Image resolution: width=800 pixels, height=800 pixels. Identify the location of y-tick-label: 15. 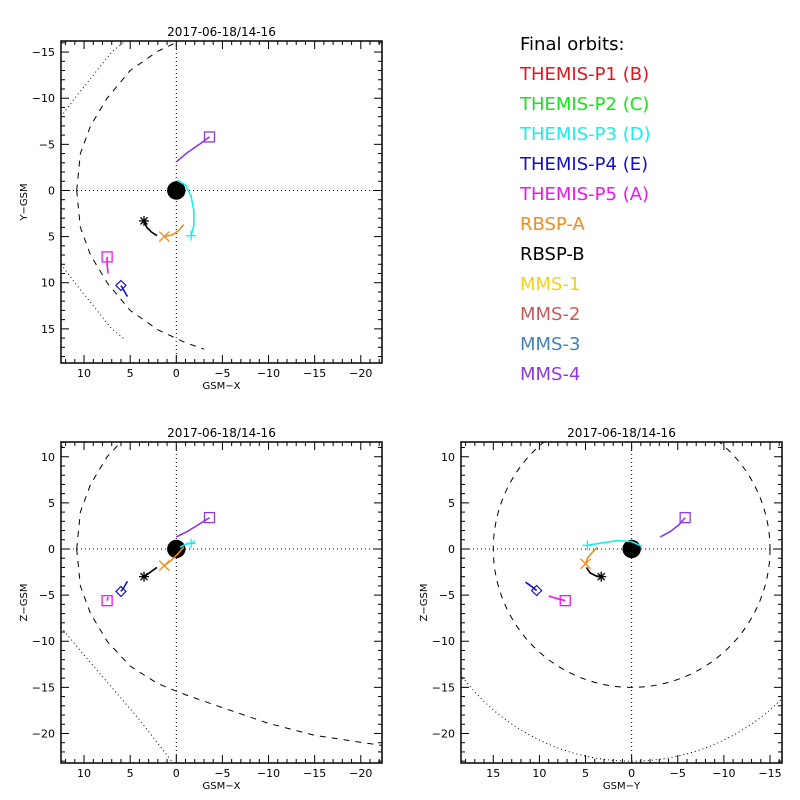
(48, 329).